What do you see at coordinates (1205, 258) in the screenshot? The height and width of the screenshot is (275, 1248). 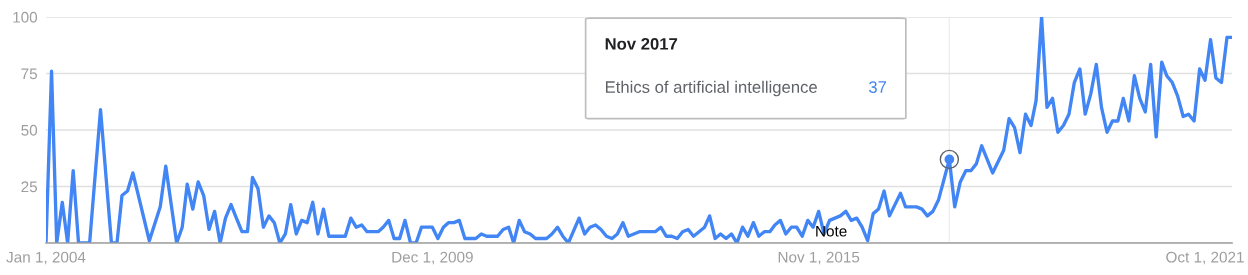 I see `x-tick-label: Oct 1, 2021` at bounding box center [1205, 258].